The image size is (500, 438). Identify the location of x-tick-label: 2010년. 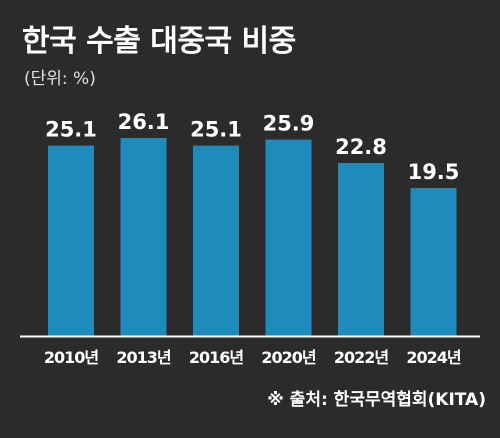
(71, 357).